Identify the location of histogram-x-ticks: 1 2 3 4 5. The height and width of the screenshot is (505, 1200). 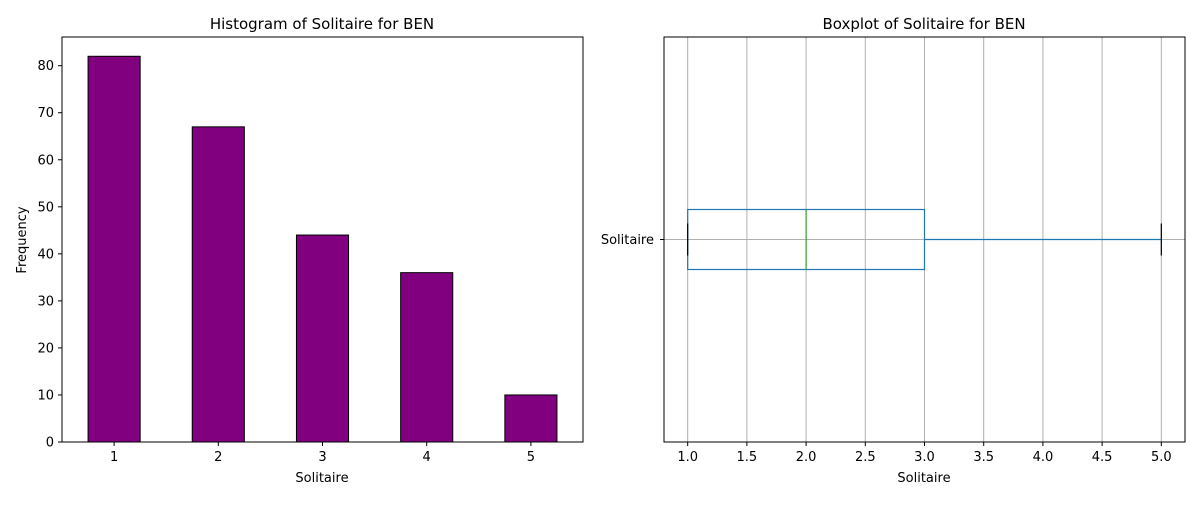
(322, 453).